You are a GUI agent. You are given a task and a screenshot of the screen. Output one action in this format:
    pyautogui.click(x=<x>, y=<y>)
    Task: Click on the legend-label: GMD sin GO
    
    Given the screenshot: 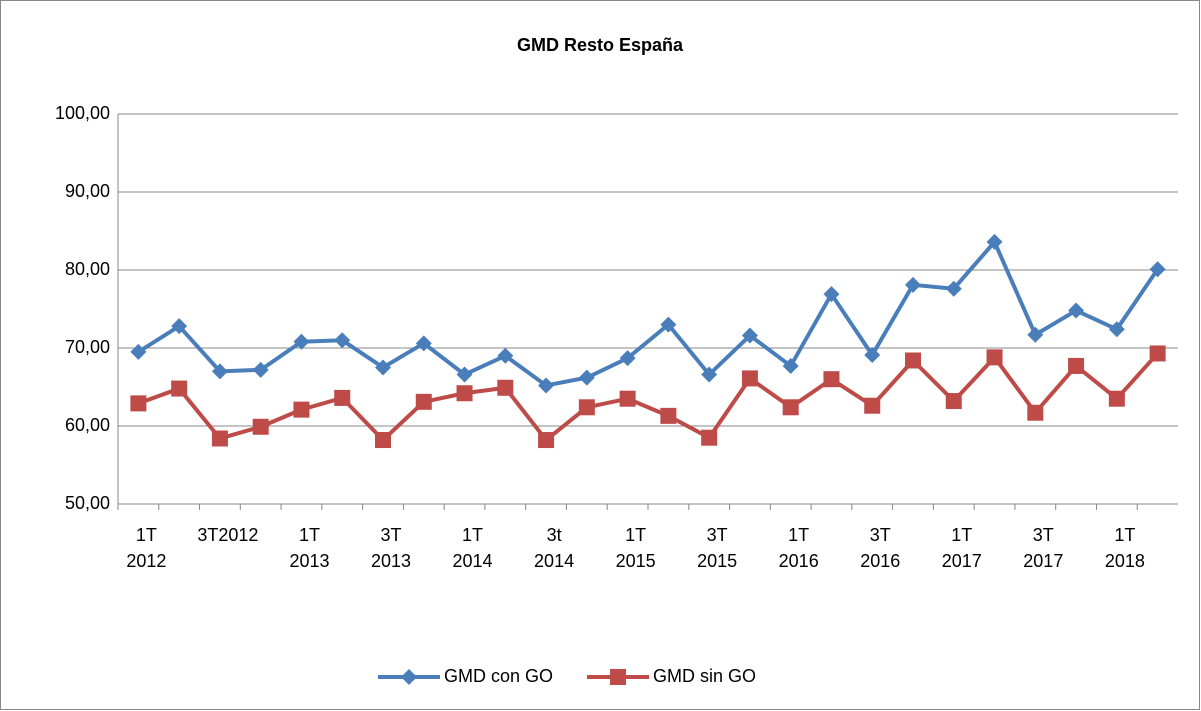 What is the action you would take?
    pyautogui.click(x=704, y=676)
    